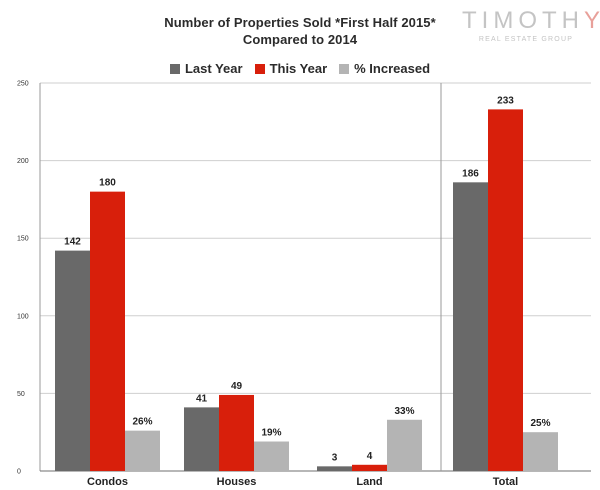 This screenshot has height=490, width=600. What do you see at coordinates (505, 482) in the screenshot?
I see `category-label-total: Total` at bounding box center [505, 482].